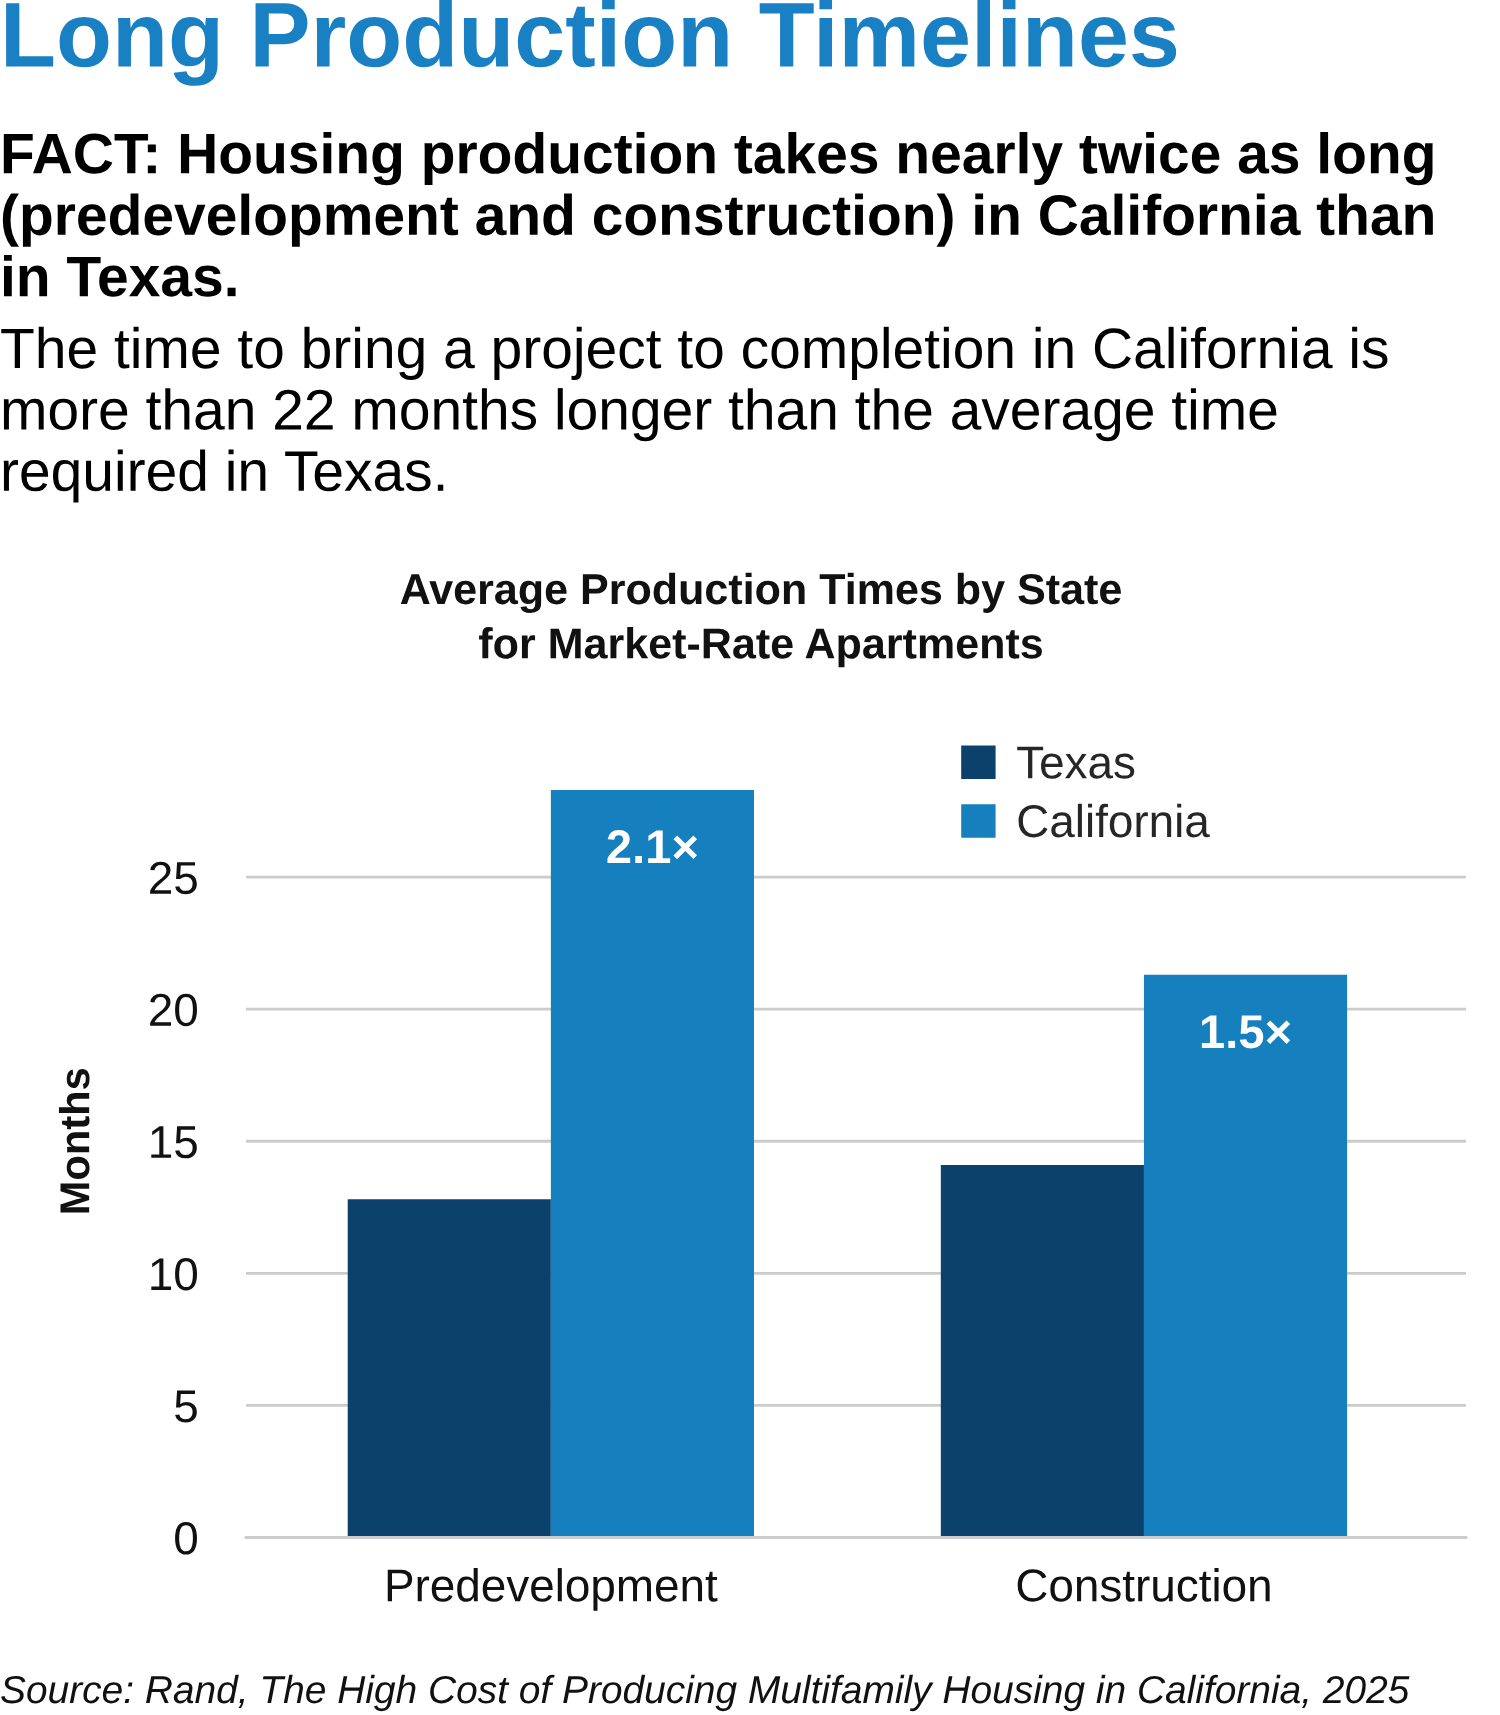  Describe the element at coordinates (591, 43) in the screenshot. I see `chart-title: Long Production Timelines` at that location.